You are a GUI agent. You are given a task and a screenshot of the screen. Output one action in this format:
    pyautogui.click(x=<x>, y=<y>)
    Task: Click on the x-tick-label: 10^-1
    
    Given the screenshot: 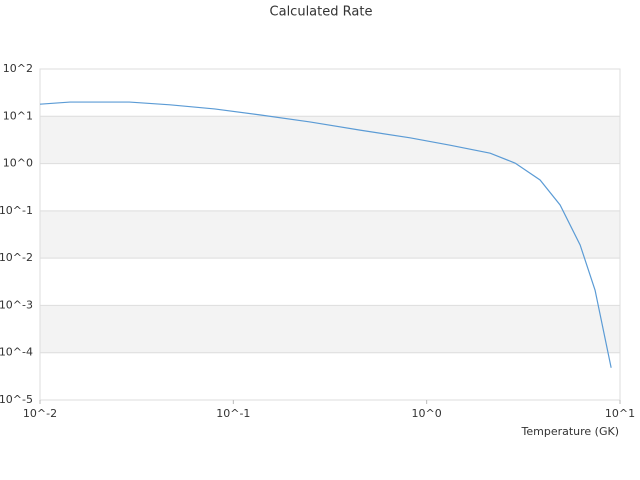 What is the action you would take?
    pyautogui.click(x=233, y=413)
    